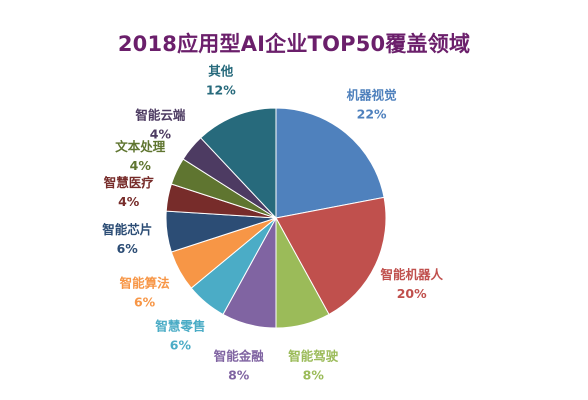  Describe the element at coordinates (126, 229) in the screenshot. I see `pie-label-name-6: 智能芯片` at that location.